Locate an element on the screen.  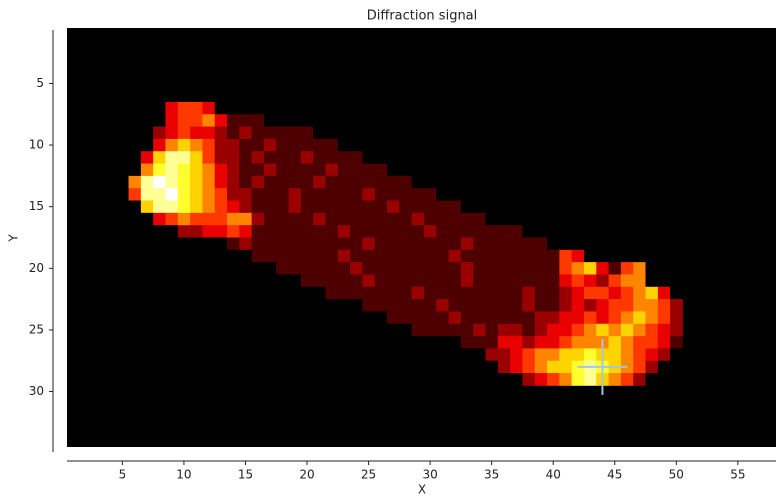
y-tick-label: 25 is located at coordinates (36, 329).